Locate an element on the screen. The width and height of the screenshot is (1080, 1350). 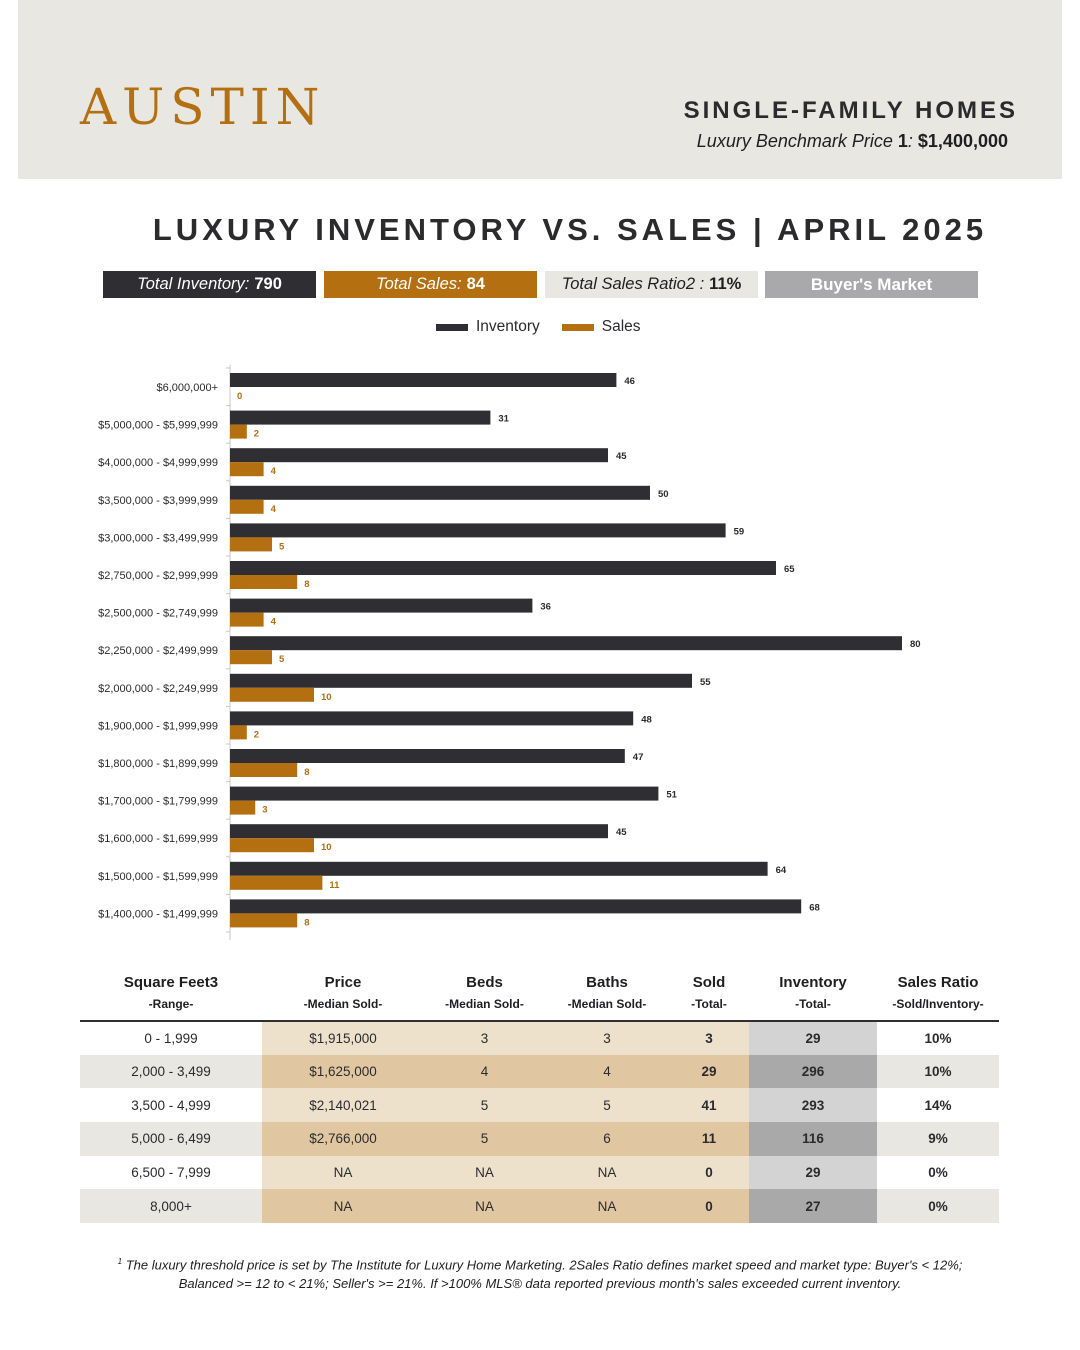
header-band is located at coordinates (540, 89).